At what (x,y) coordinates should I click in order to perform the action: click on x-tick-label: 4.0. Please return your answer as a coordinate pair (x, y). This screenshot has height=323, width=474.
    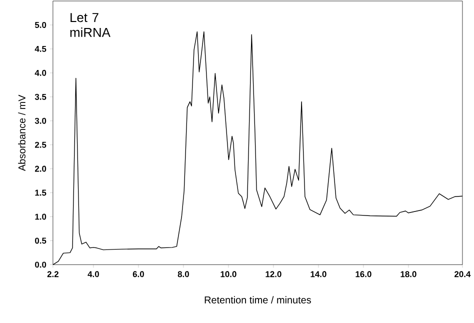
    Looking at the image, I should click on (93, 274).